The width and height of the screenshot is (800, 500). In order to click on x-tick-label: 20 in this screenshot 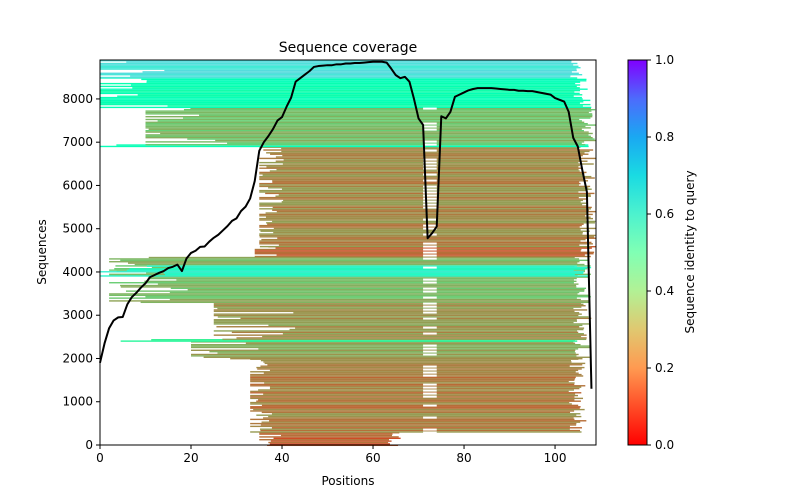, I will do `click(190, 458)`.